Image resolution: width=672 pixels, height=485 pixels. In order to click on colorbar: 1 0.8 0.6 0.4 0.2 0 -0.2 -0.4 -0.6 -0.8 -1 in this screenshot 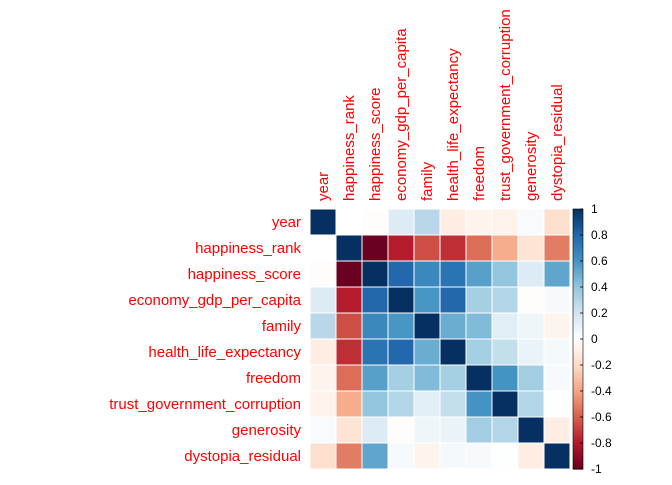, I will do `click(592, 339)`.